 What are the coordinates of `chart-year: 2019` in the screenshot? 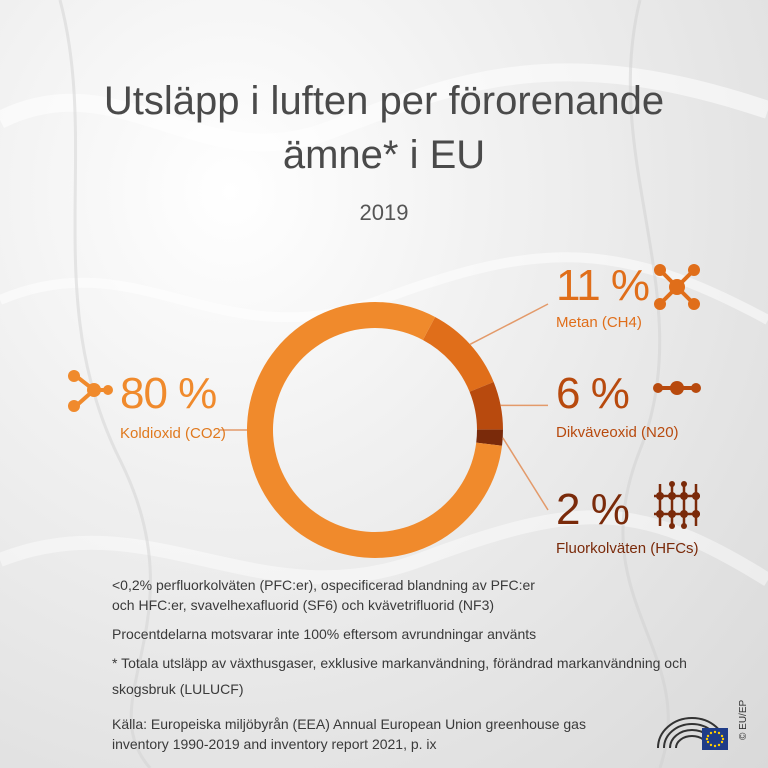 It's located at (384, 212).